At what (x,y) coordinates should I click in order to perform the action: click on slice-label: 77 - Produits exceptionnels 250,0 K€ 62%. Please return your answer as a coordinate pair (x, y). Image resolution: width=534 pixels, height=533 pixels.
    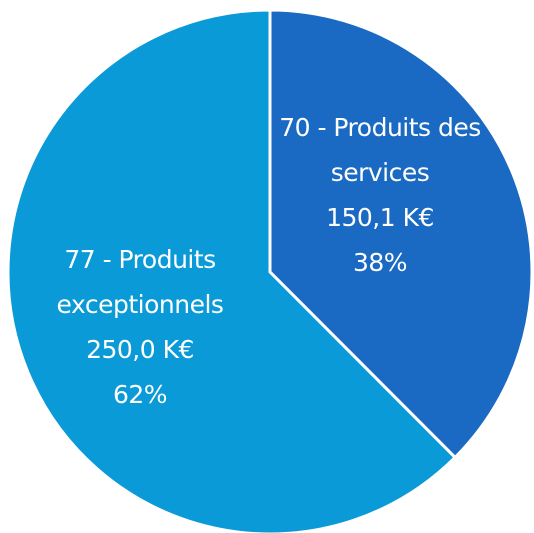
    Looking at the image, I should click on (140, 327).